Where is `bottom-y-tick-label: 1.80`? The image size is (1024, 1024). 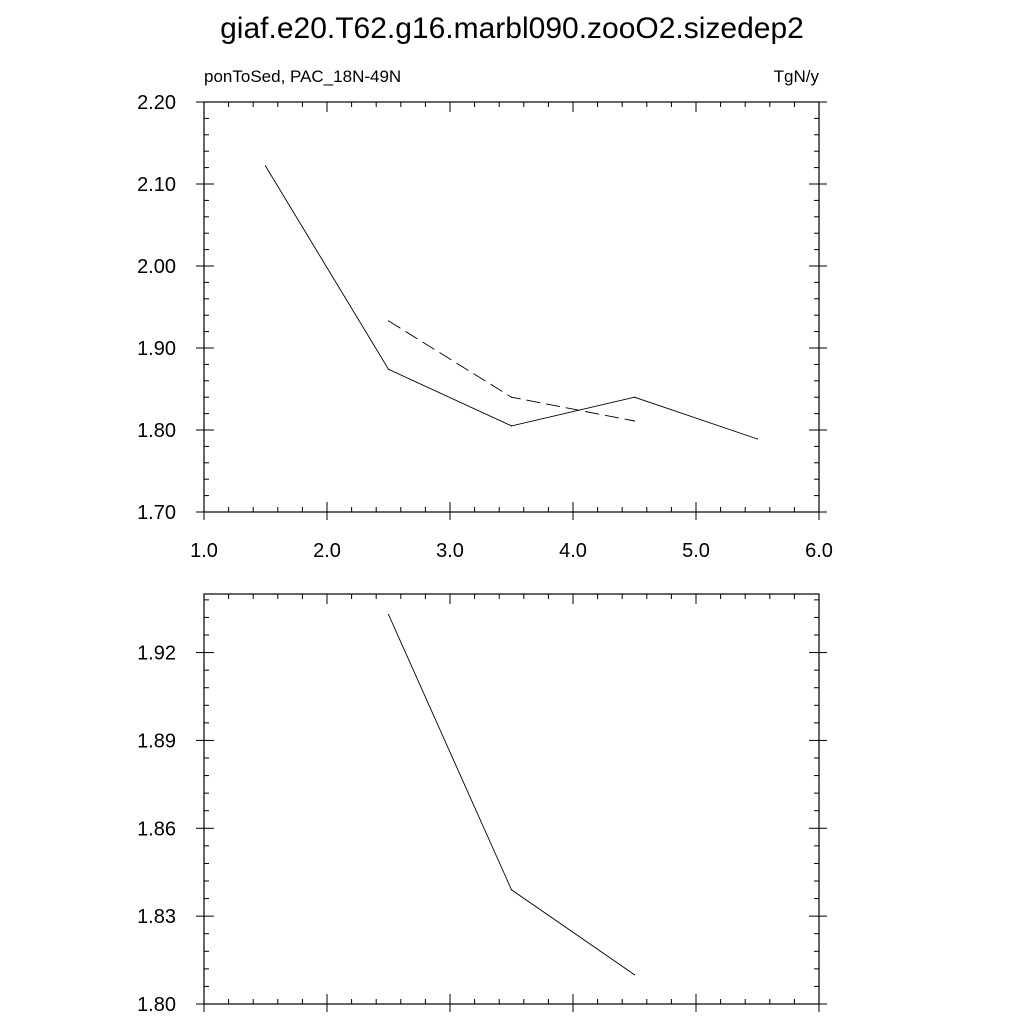 bottom-y-tick-label: 1.80 is located at coordinates (156, 1005).